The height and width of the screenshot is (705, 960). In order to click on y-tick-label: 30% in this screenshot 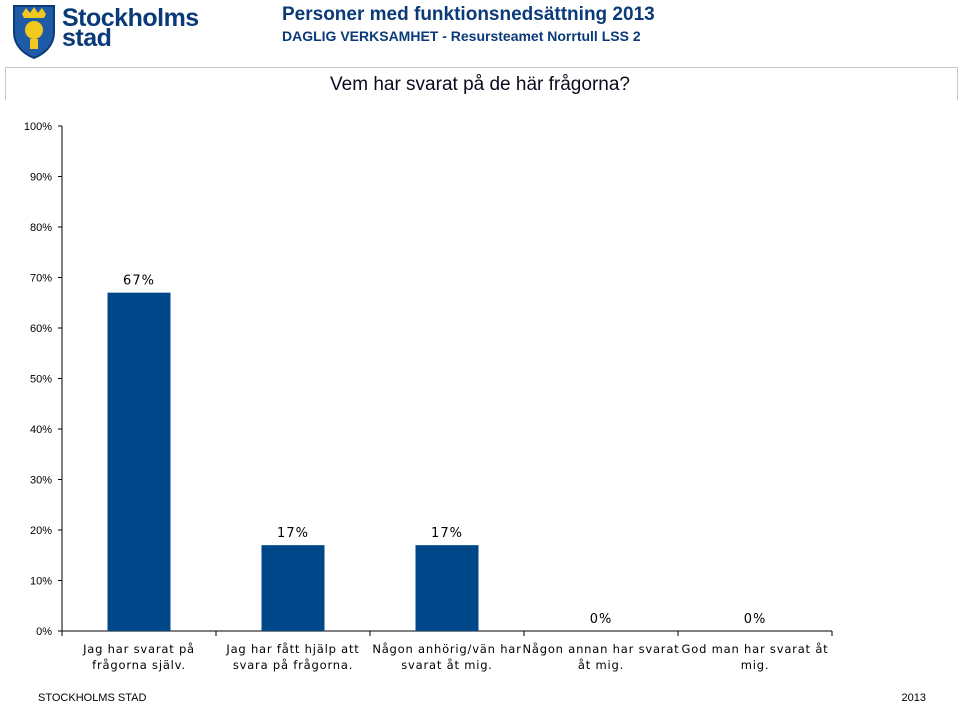, I will do `click(41, 481)`.